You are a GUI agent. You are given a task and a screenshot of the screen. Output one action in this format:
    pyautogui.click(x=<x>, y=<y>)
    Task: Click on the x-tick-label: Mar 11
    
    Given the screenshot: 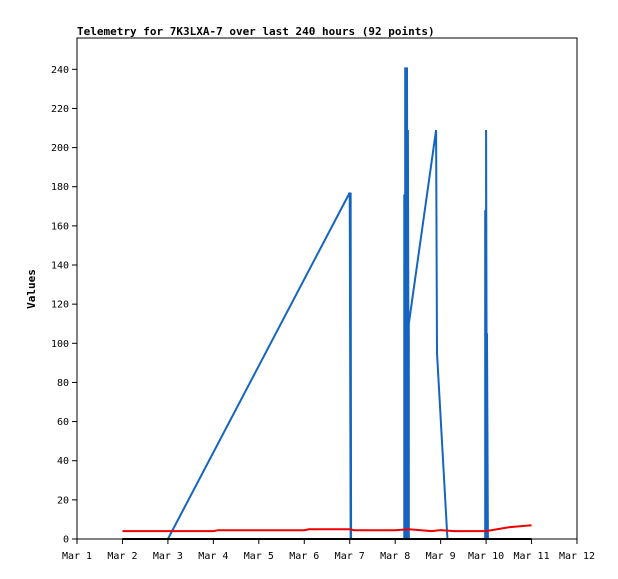 What is the action you would take?
    pyautogui.click(x=531, y=556)
    